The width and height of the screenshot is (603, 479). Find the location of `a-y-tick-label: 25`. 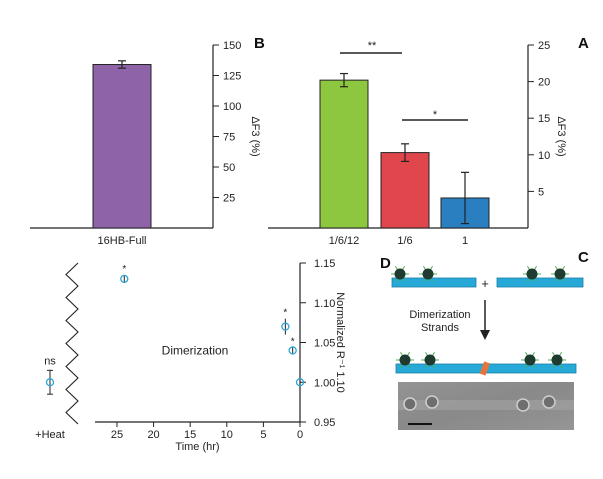

a-y-tick-label: 25 is located at coordinates (544, 46).